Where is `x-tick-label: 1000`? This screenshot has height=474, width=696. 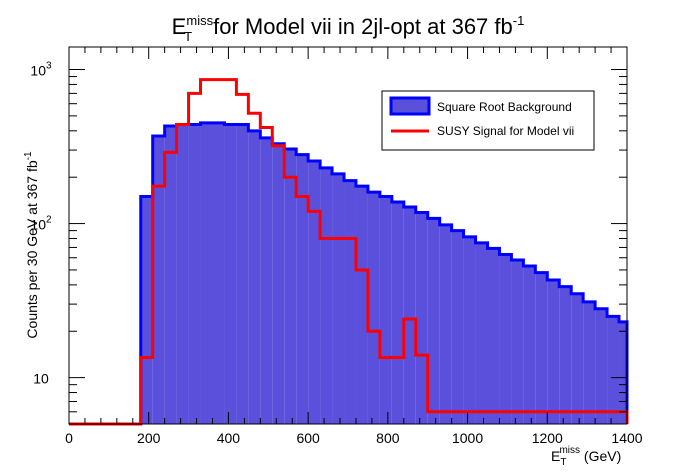 x-tick-label: 1000 is located at coordinates (467, 438).